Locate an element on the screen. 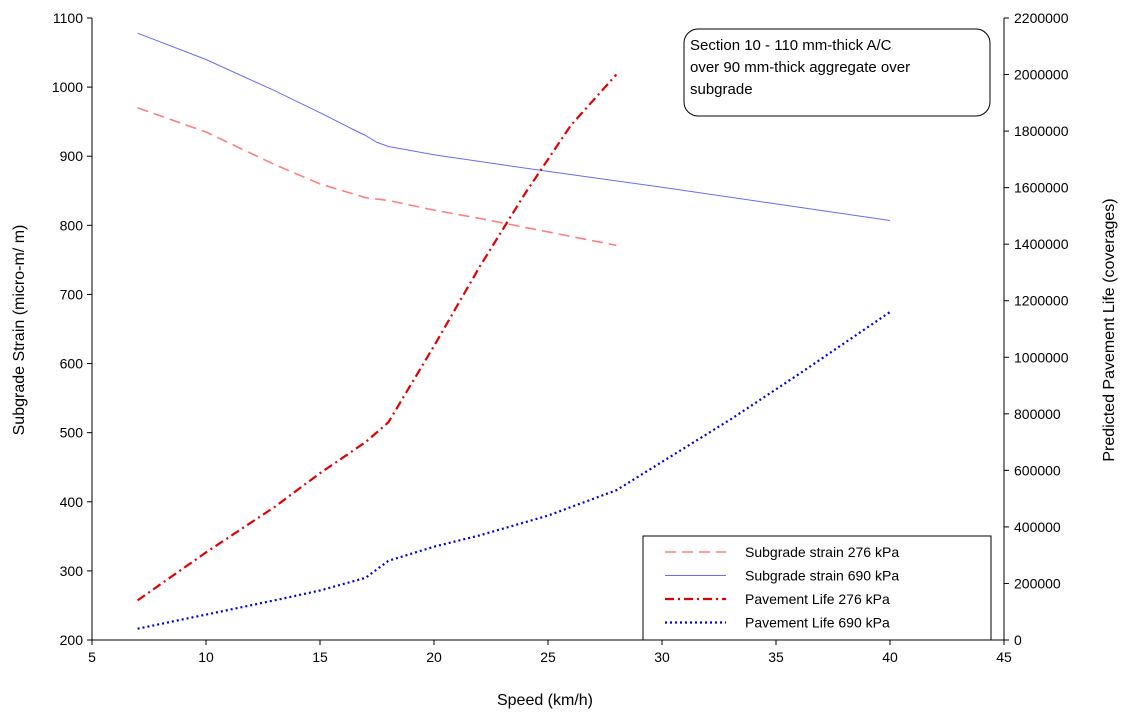 The height and width of the screenshot is (713, 1125). y-tick-label: 400 is located at coordinates (72, 502).